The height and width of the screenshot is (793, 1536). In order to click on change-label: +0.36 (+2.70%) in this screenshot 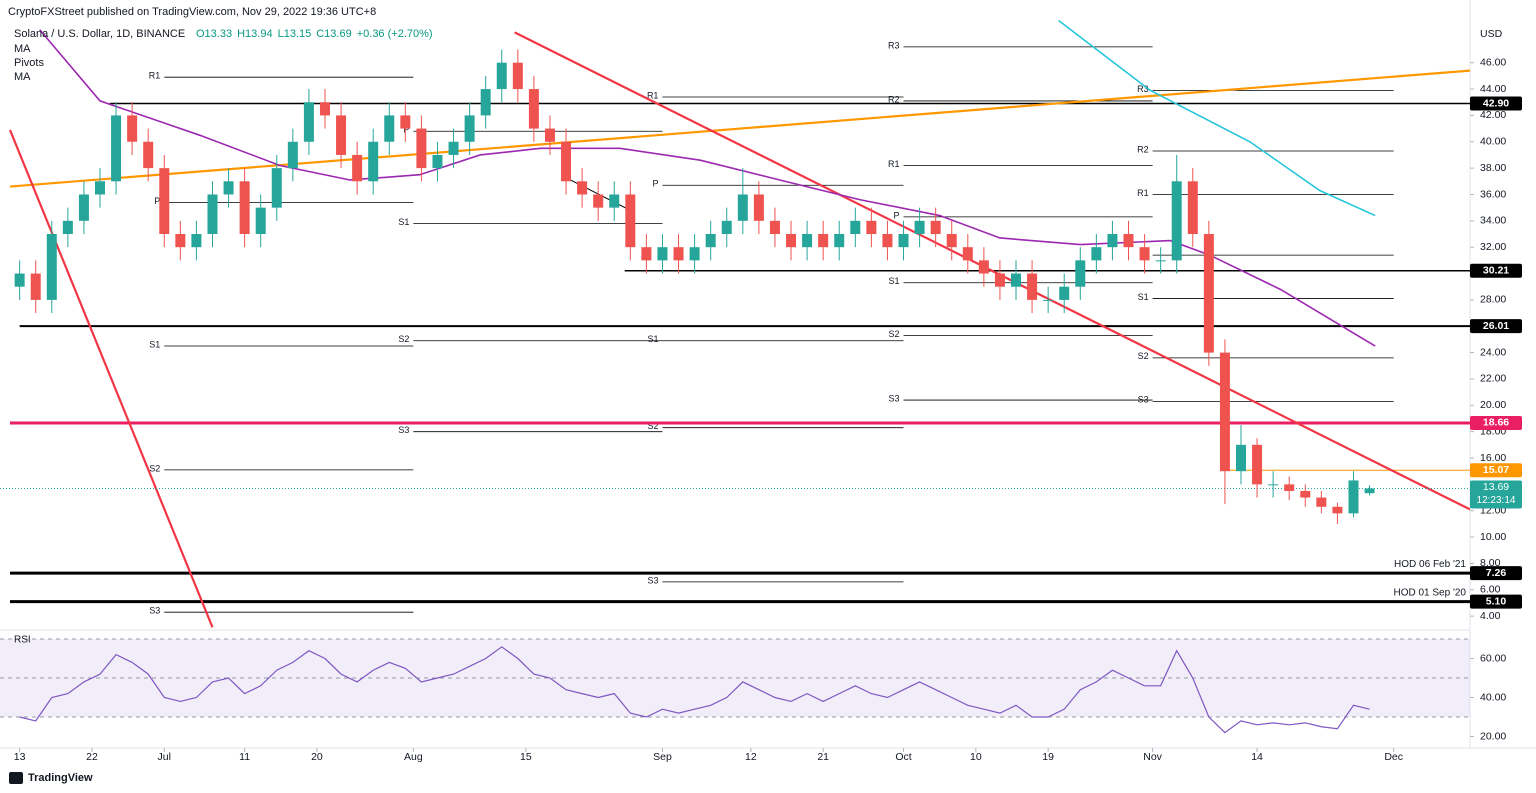, I will do `click(395, 34)`.